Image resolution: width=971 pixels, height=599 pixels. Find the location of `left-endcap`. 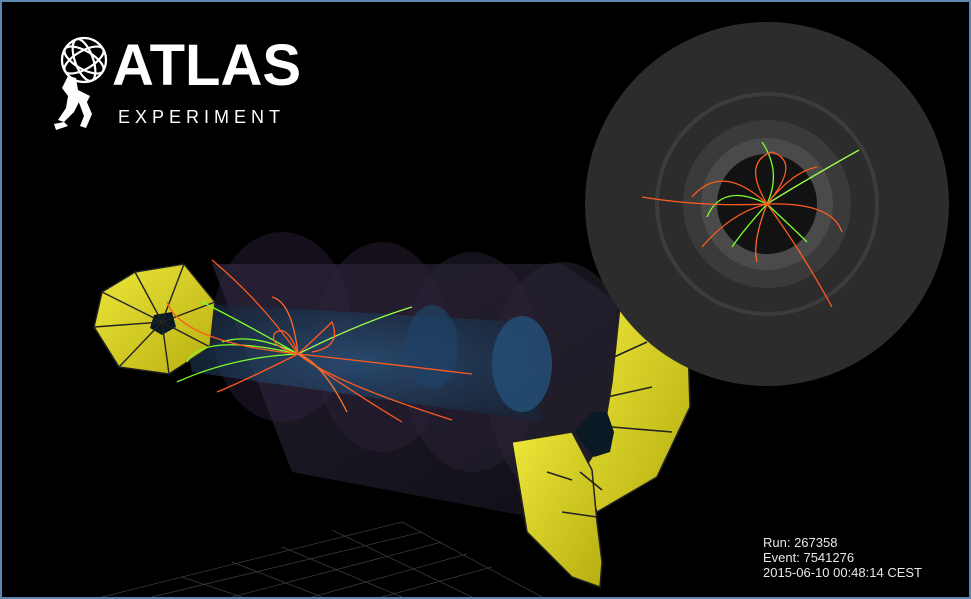

left-endcap is located at coordinates (154, 319).